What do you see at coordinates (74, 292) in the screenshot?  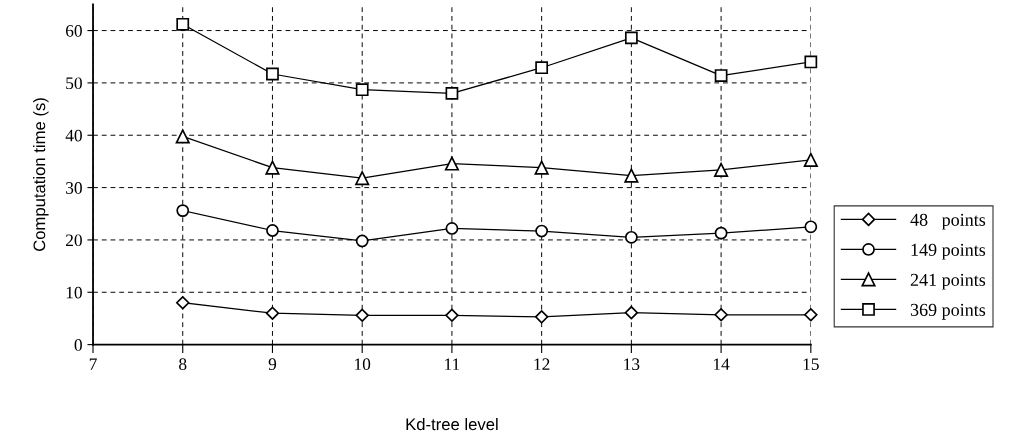 I see `y-tick-label: 10` at bounding box center [74, 292].